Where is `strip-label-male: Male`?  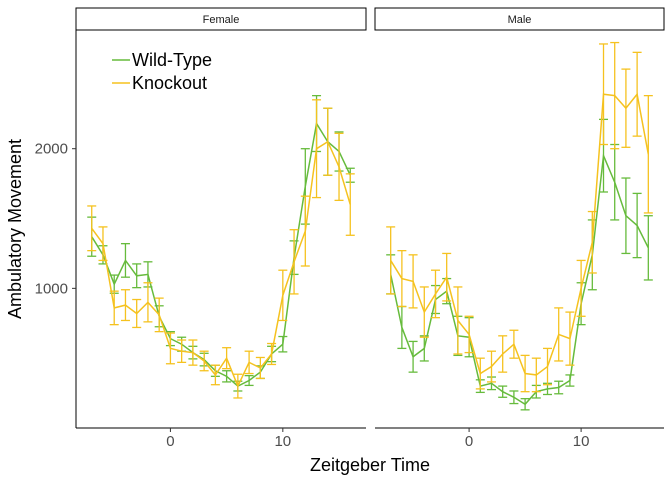
strip-label-male: Male is located at coordinates (520, 20).